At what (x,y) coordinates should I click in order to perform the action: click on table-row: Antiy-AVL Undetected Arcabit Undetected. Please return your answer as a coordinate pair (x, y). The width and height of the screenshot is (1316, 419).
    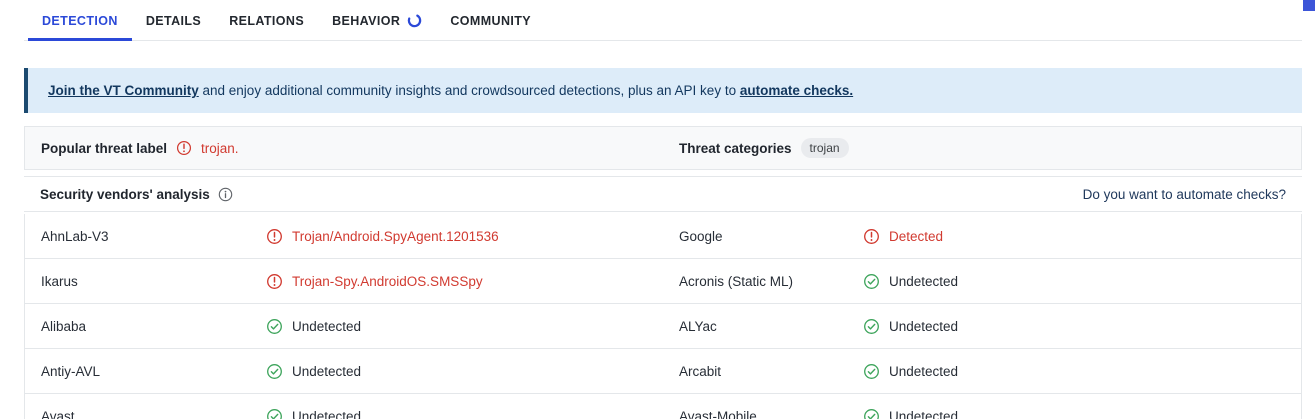
    Looking at the image, I should click on (663, 371).